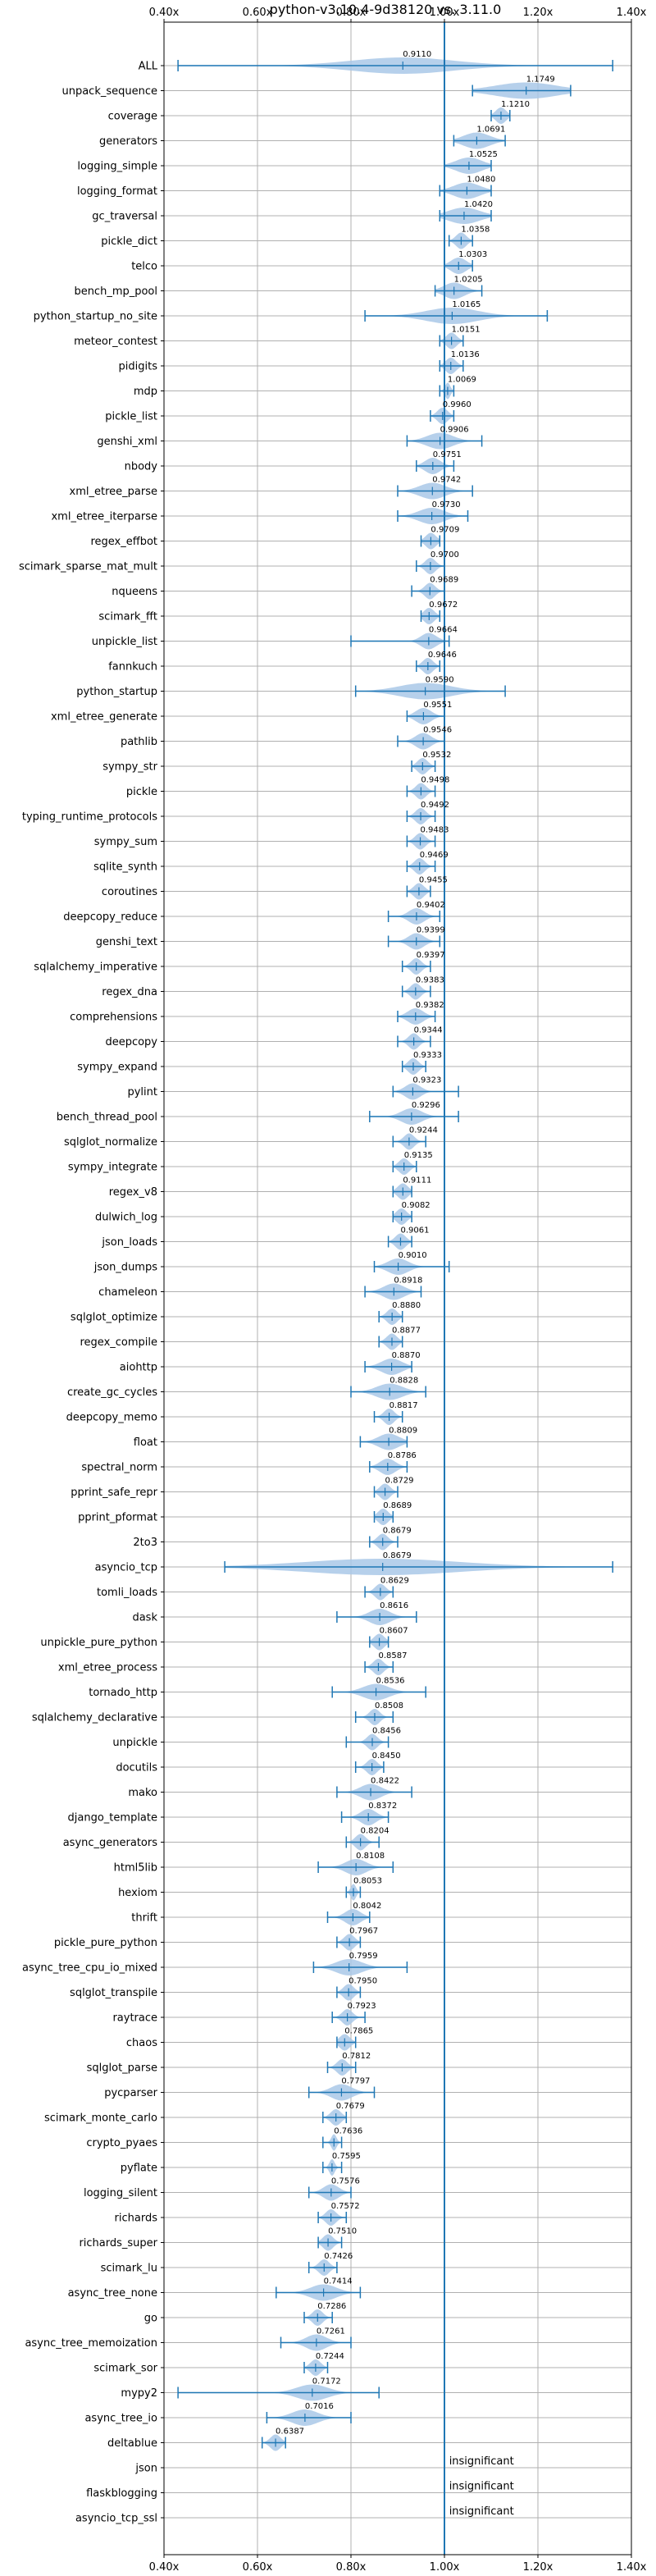 The image size is (656, 2576). I want to click on value-label-logging_silent: 0.7576, so click(345, 2182).